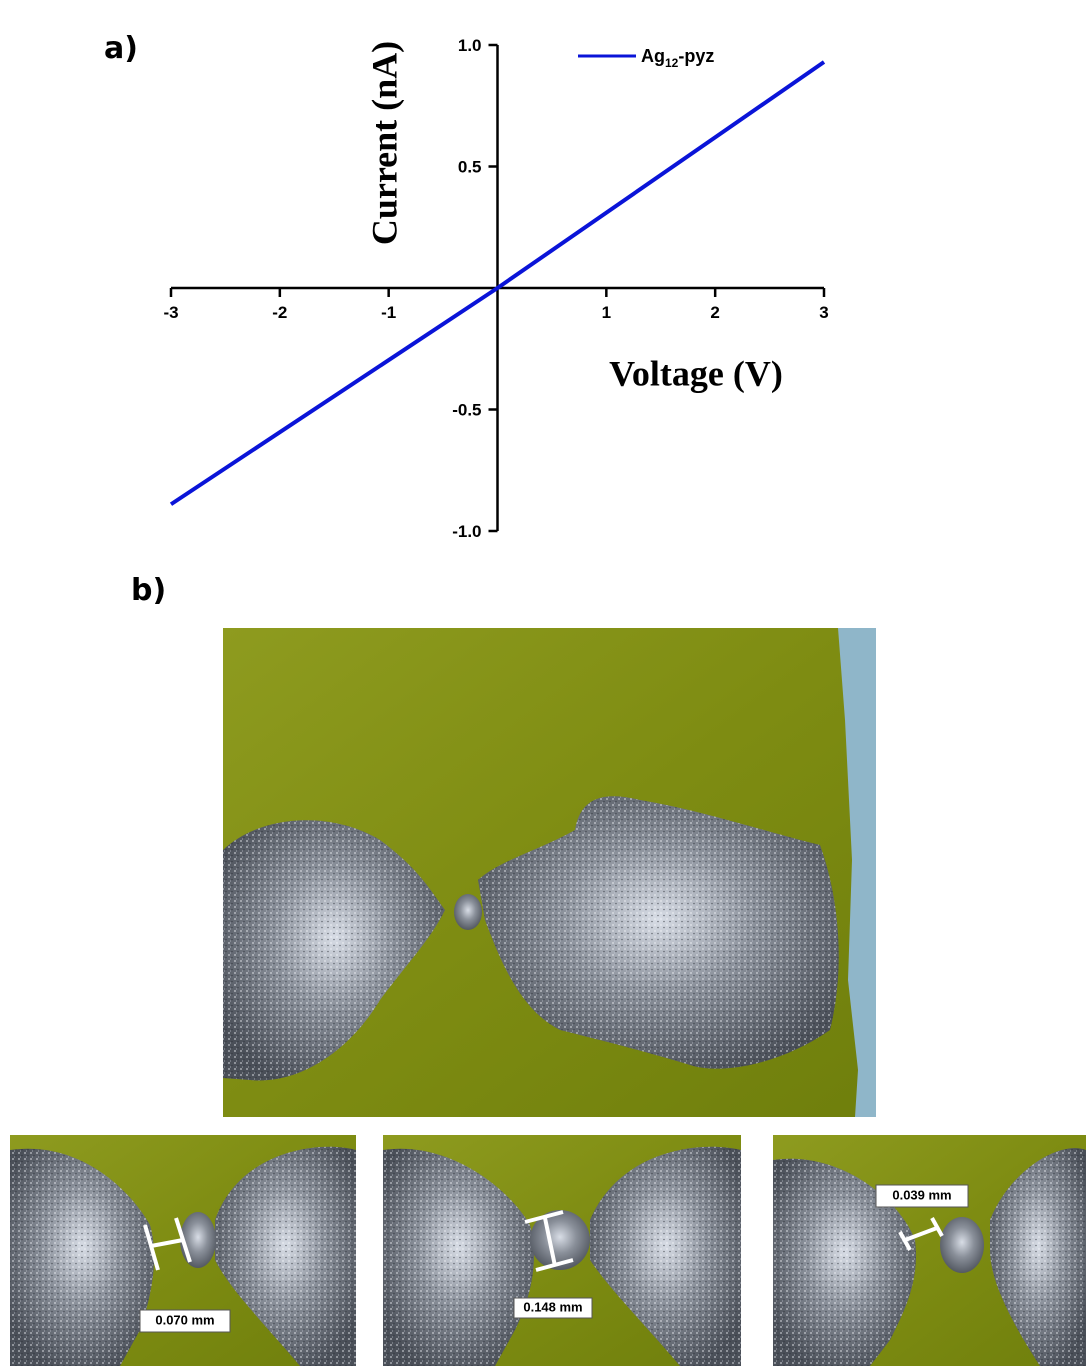 This screenshot has height=1366, width=1086. I want to click on y-axis-title: Current (nA), so click(384, 143).